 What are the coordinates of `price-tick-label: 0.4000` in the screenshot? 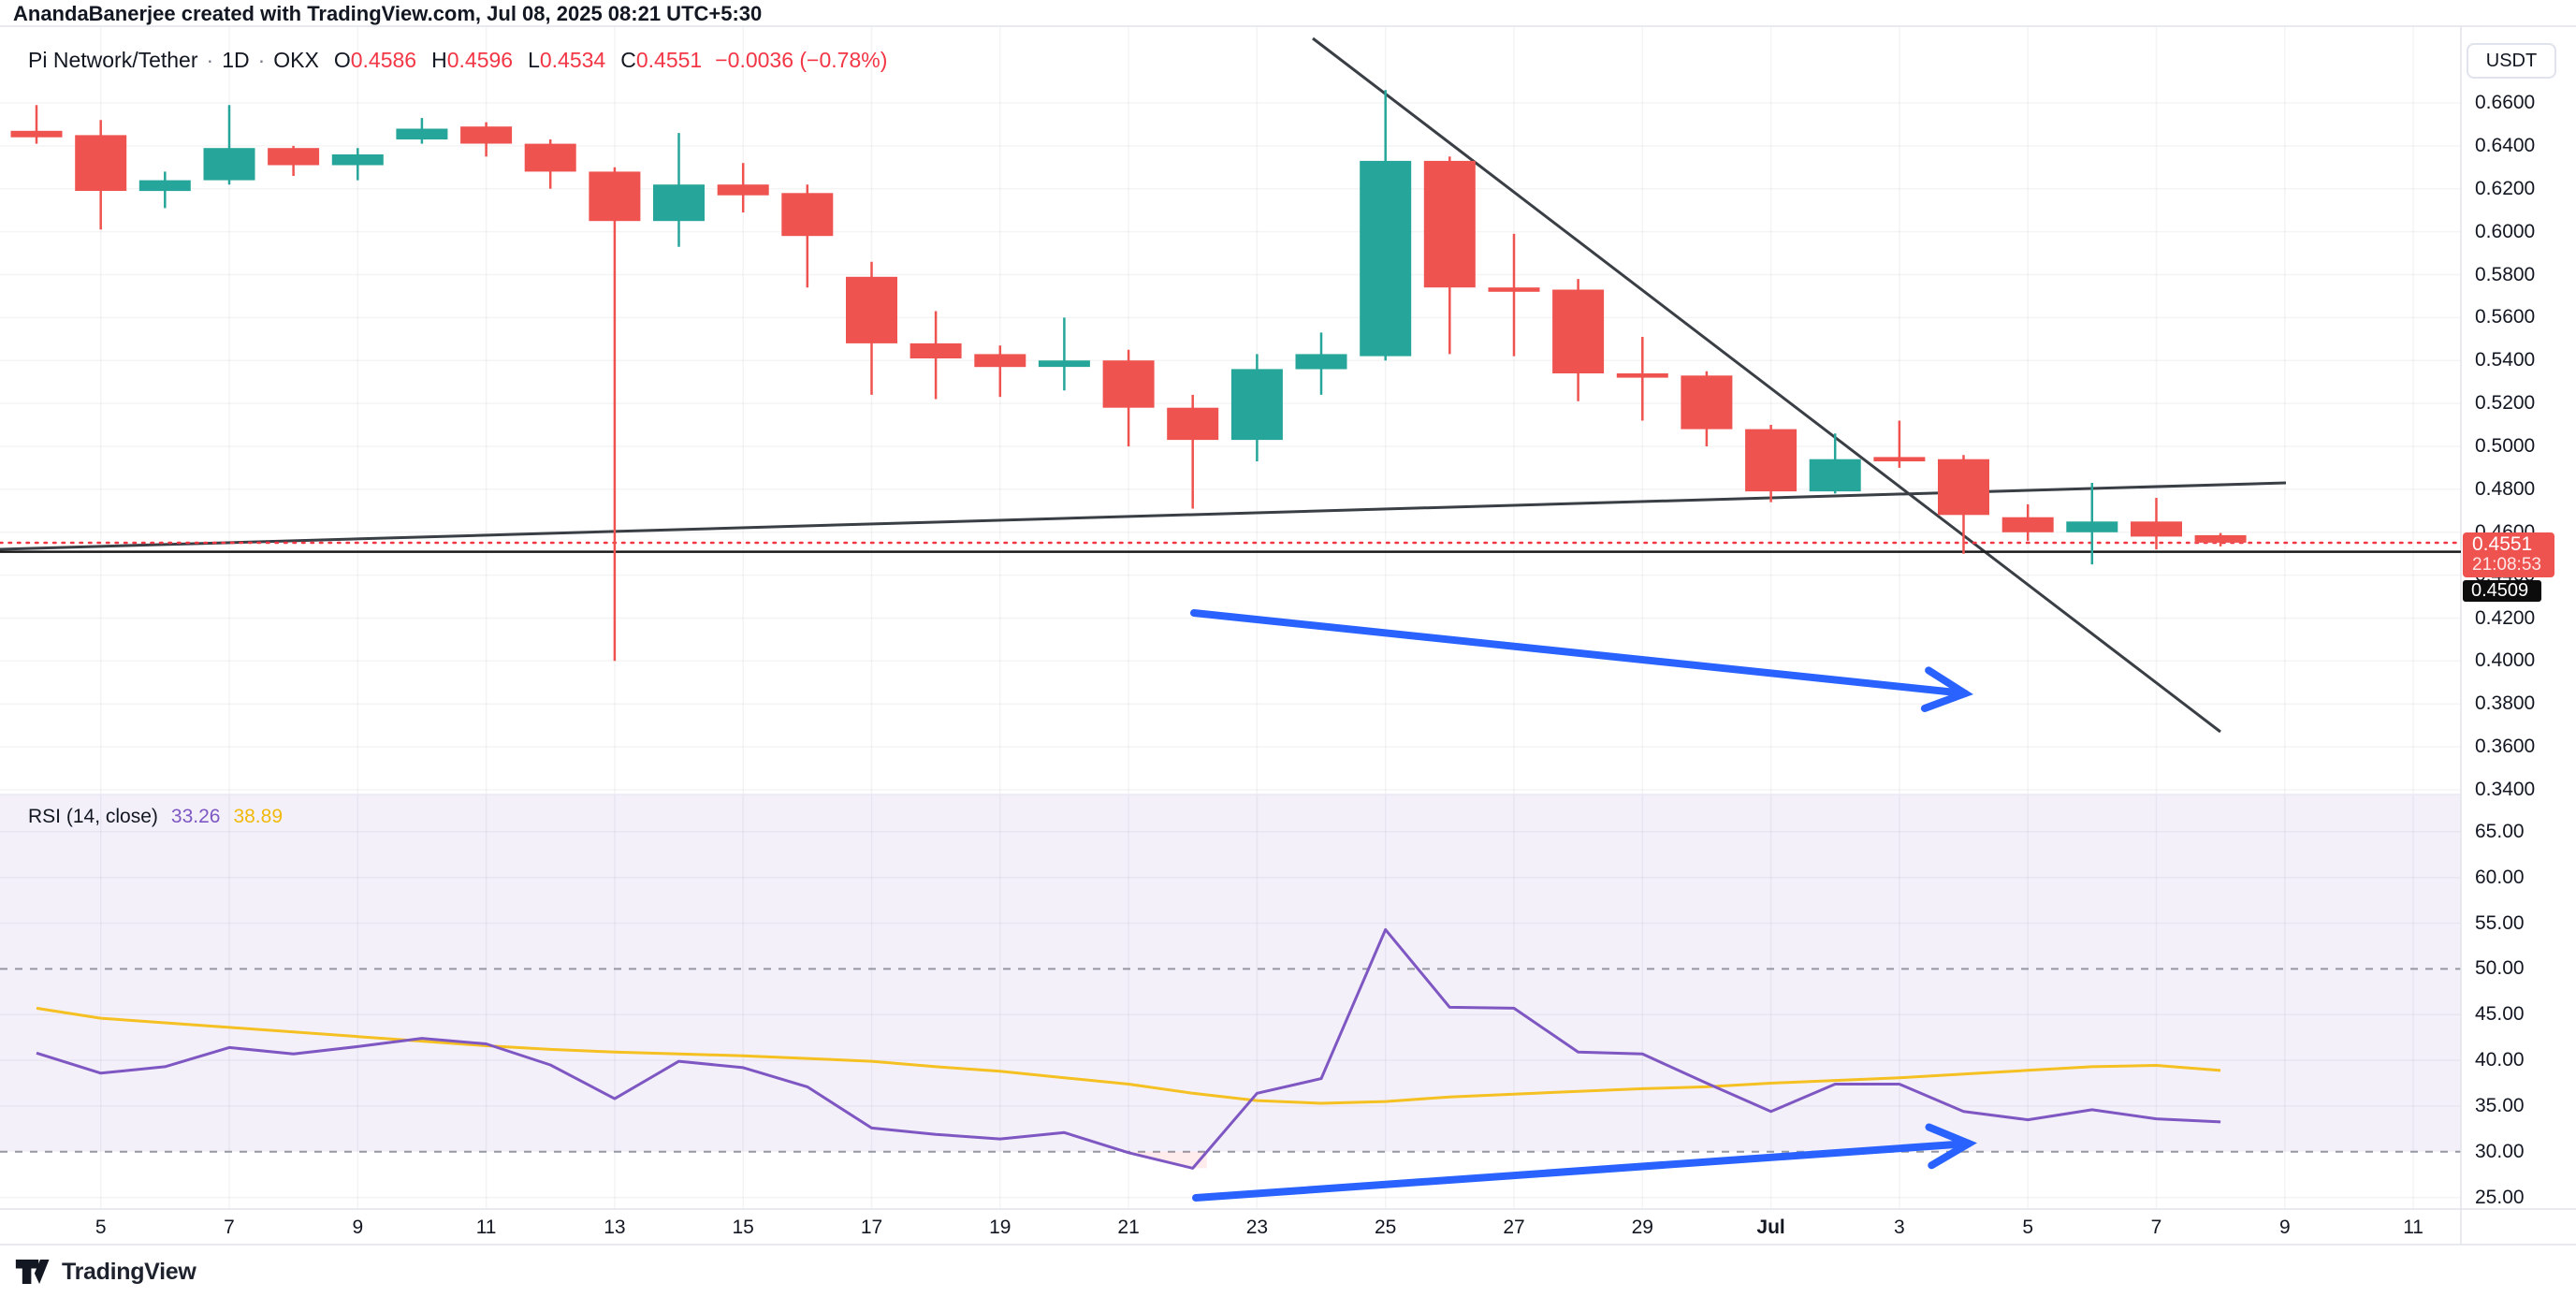 It's located at (2505, 660).